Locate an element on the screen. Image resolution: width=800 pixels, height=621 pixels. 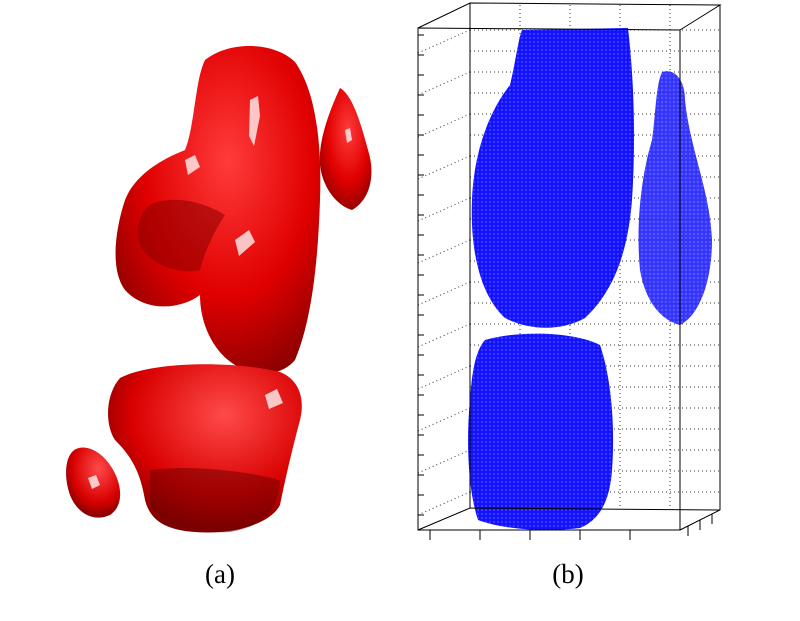
panel-label: (a) is located at coordinates (220, 574).